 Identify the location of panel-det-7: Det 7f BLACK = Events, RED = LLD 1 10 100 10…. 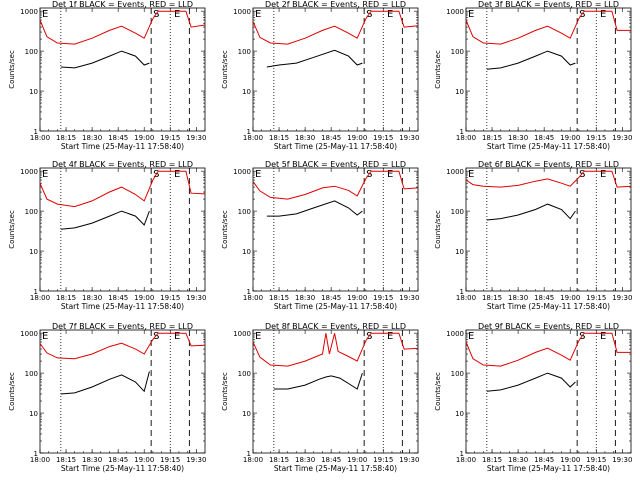
(107, 397).